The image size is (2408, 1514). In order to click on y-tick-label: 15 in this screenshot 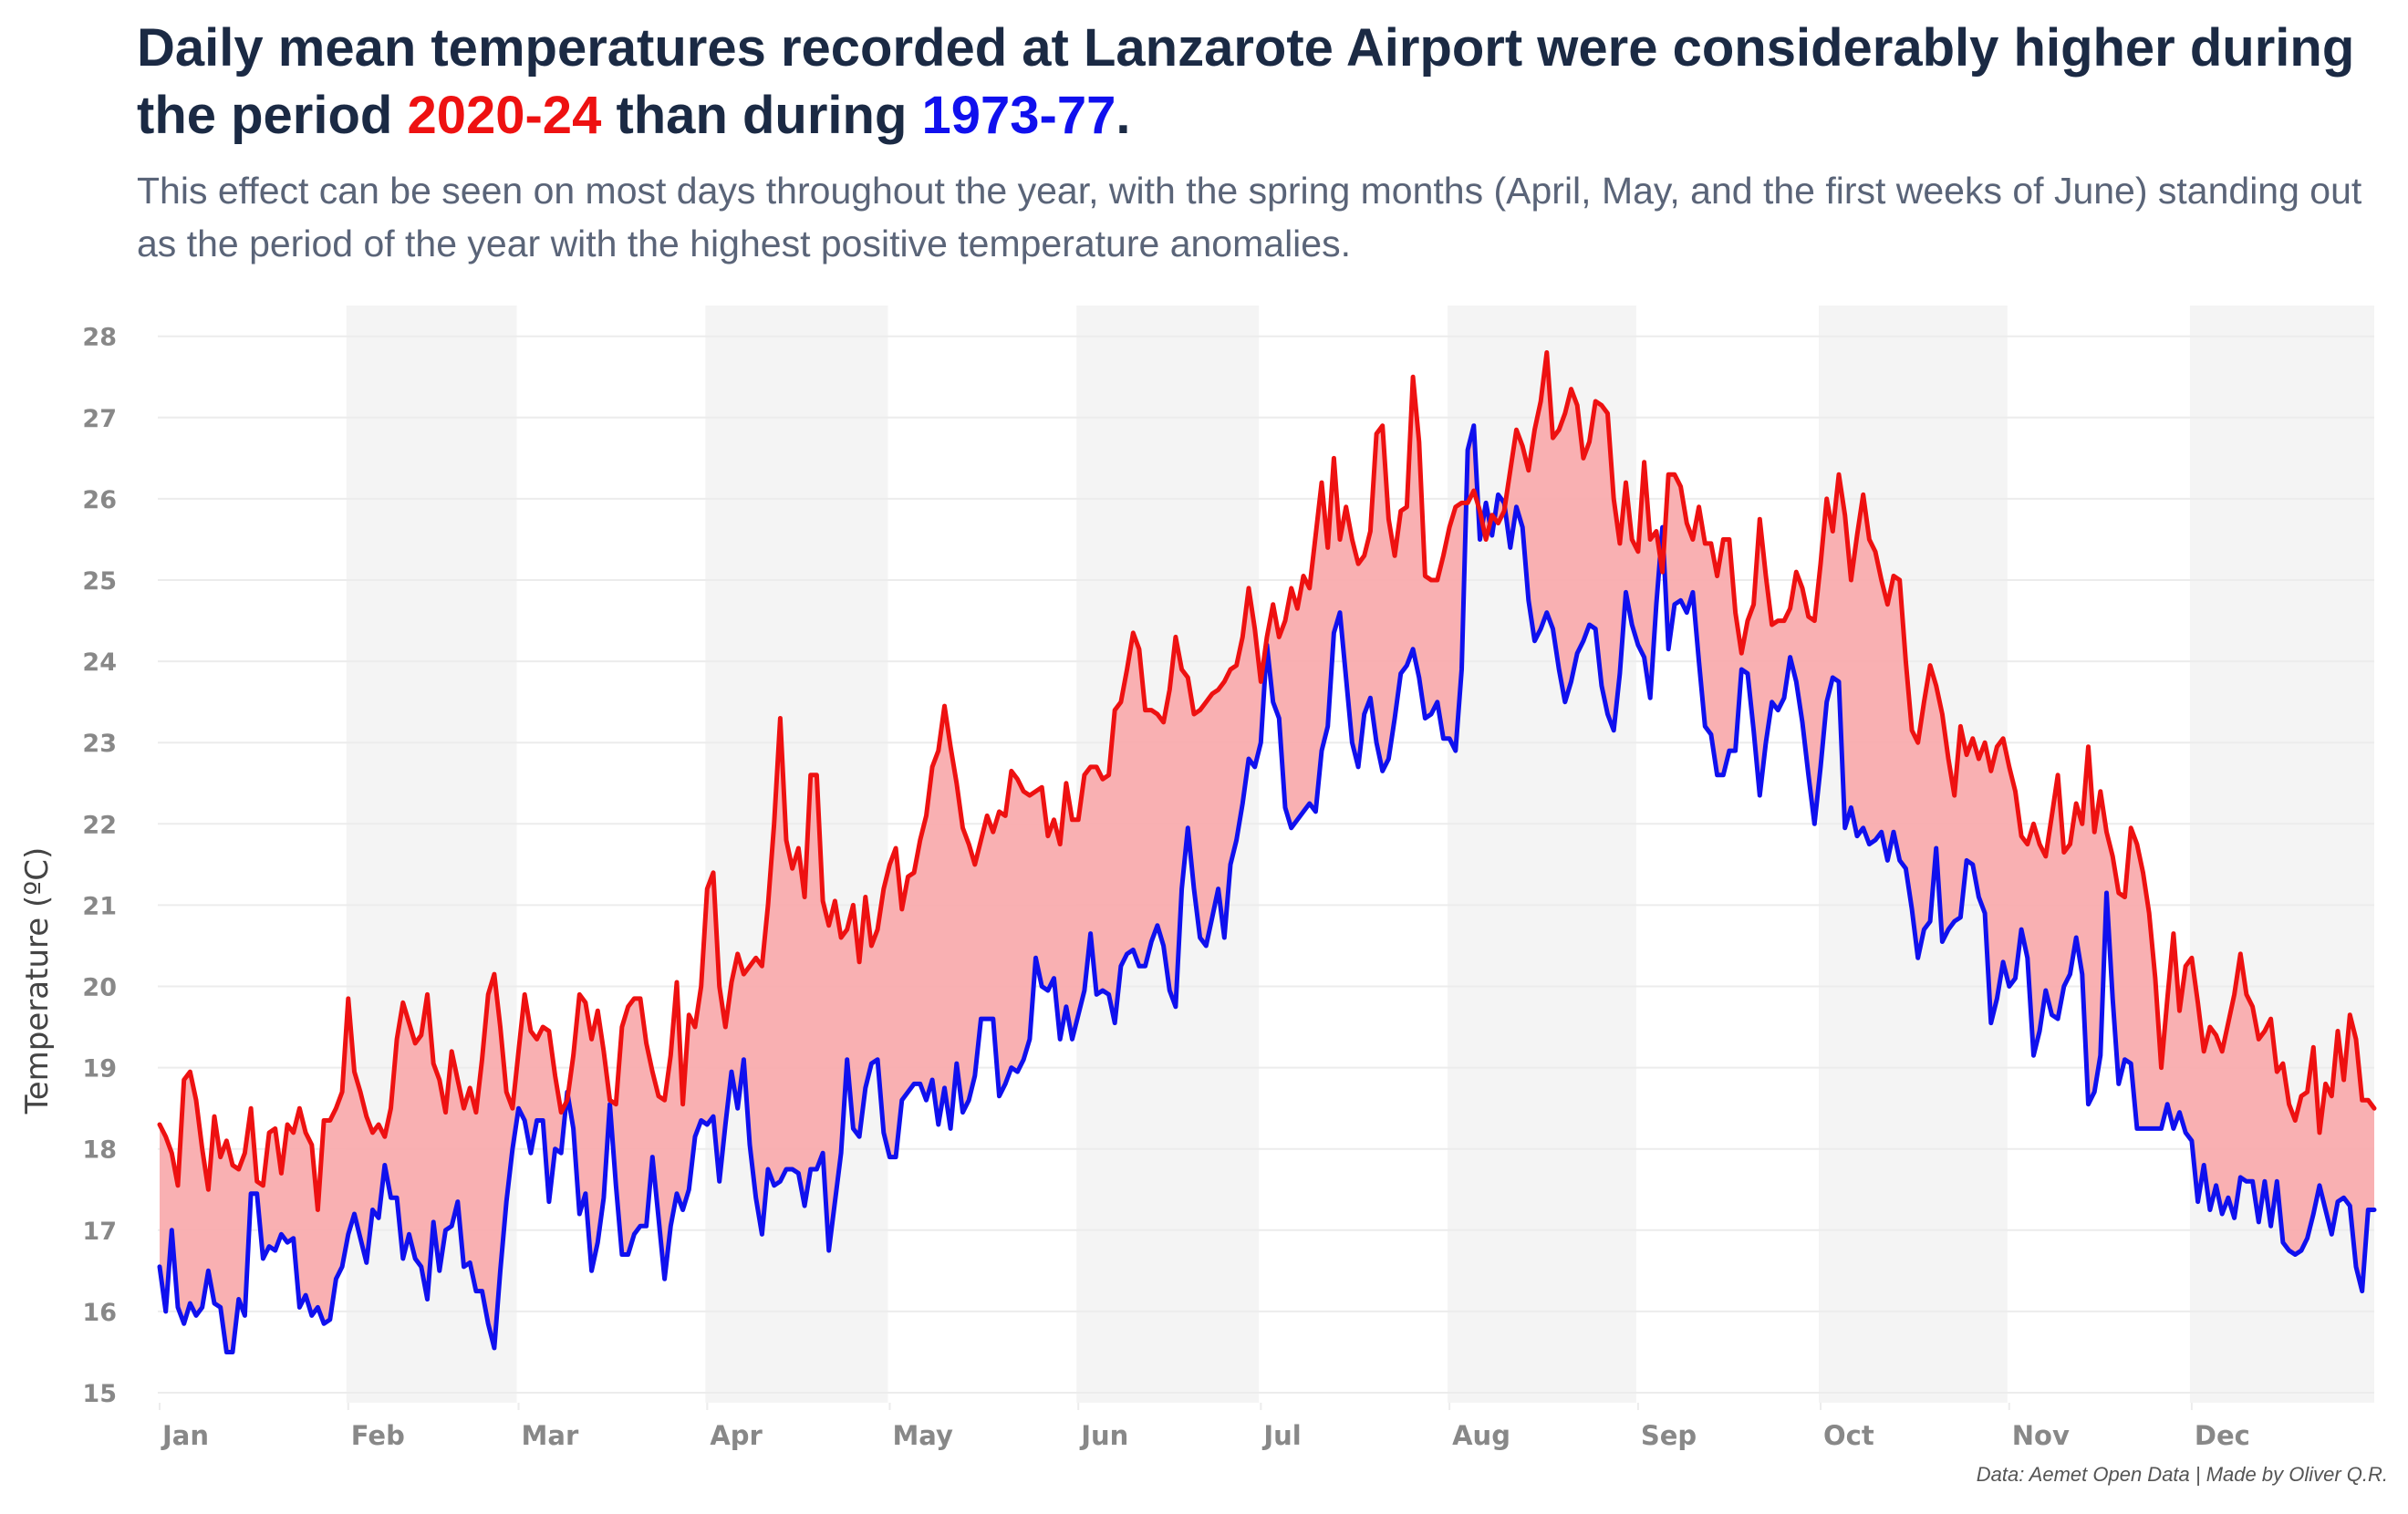, I will do `click(99, 1394)`.